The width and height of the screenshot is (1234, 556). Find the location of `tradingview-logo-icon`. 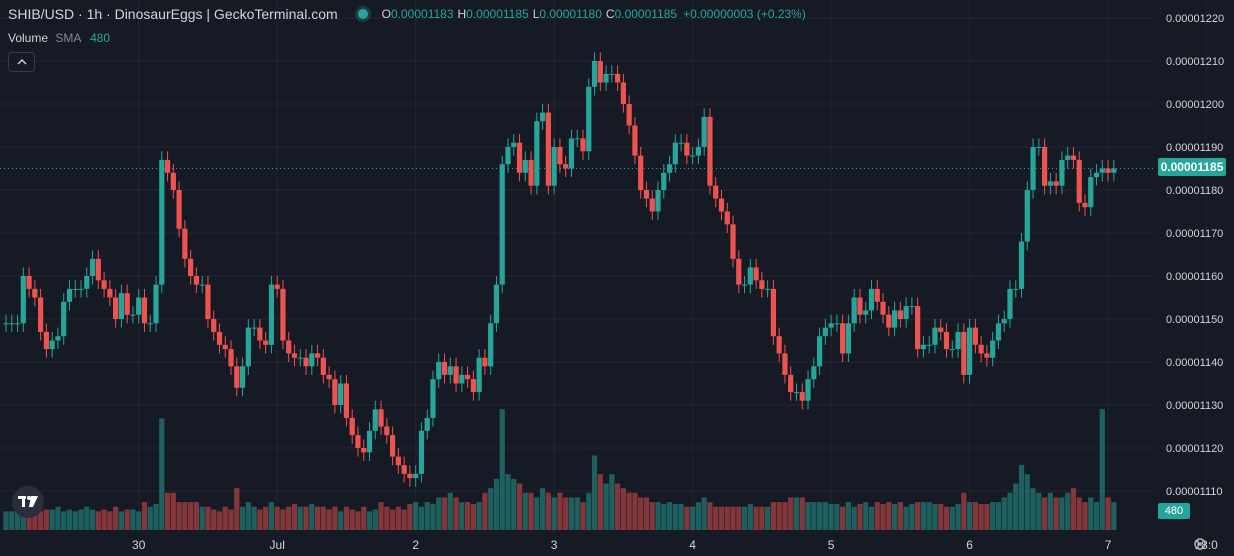

tradingview-logo-icon is located at coordinates (28, 502).